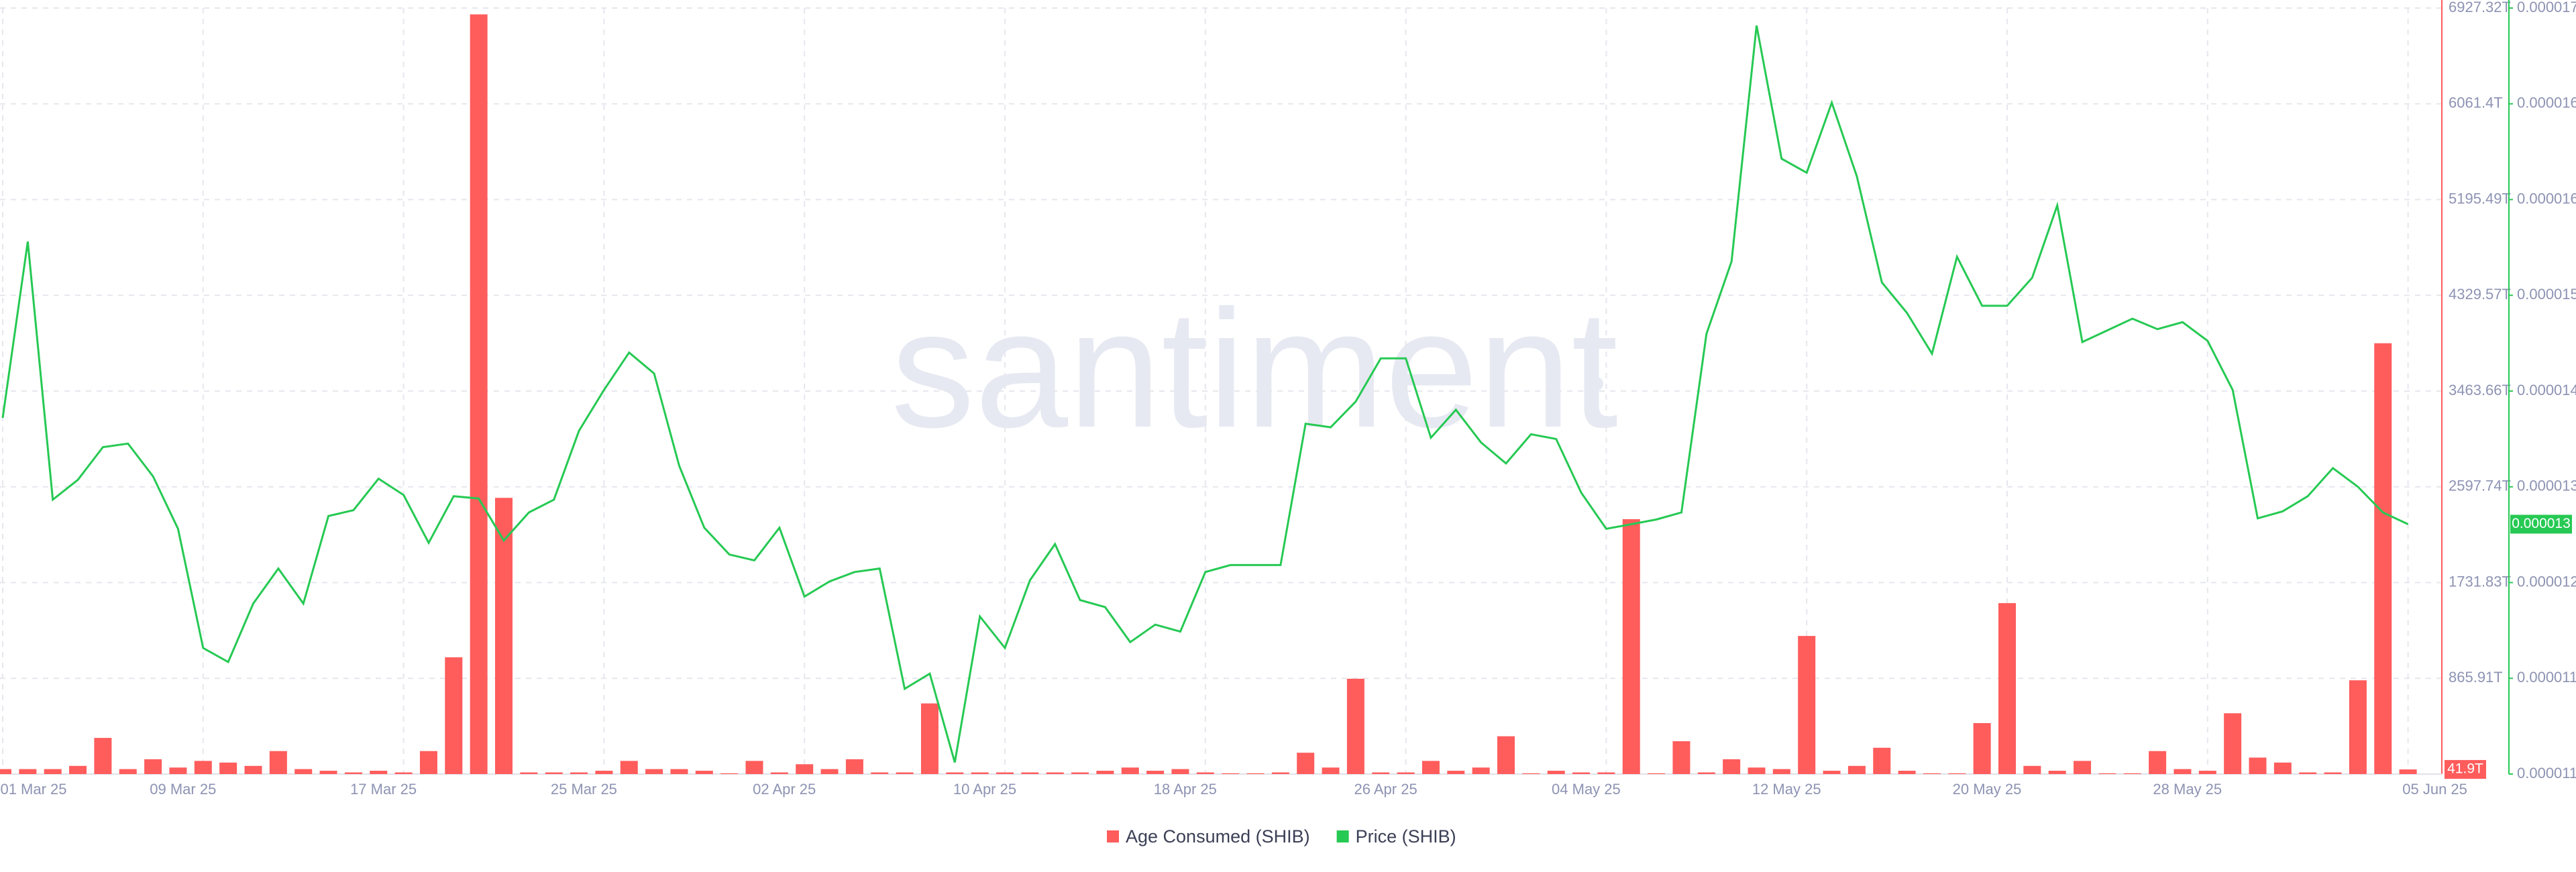  I want to click on watermark-dot, so click(1596, 384).